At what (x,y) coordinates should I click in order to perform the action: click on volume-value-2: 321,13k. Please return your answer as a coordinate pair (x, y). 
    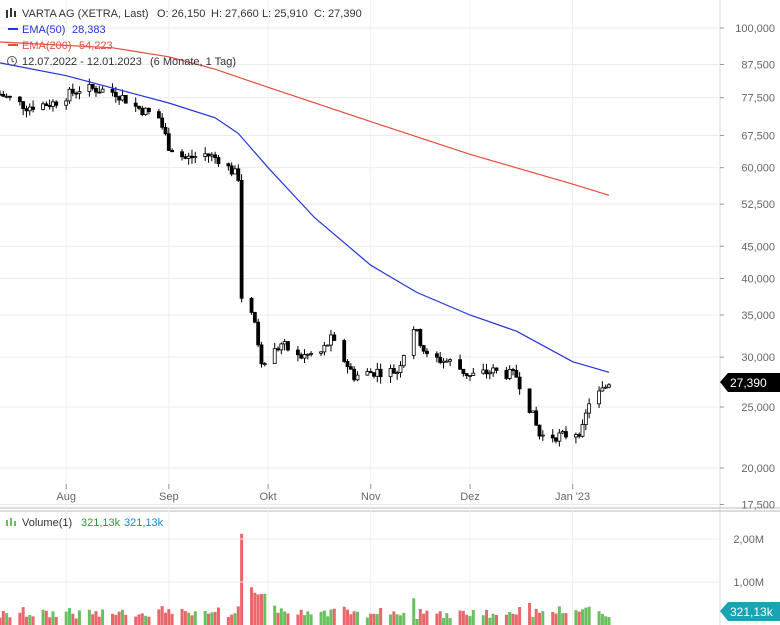
    Looking at the image, I should click on (144, 523).